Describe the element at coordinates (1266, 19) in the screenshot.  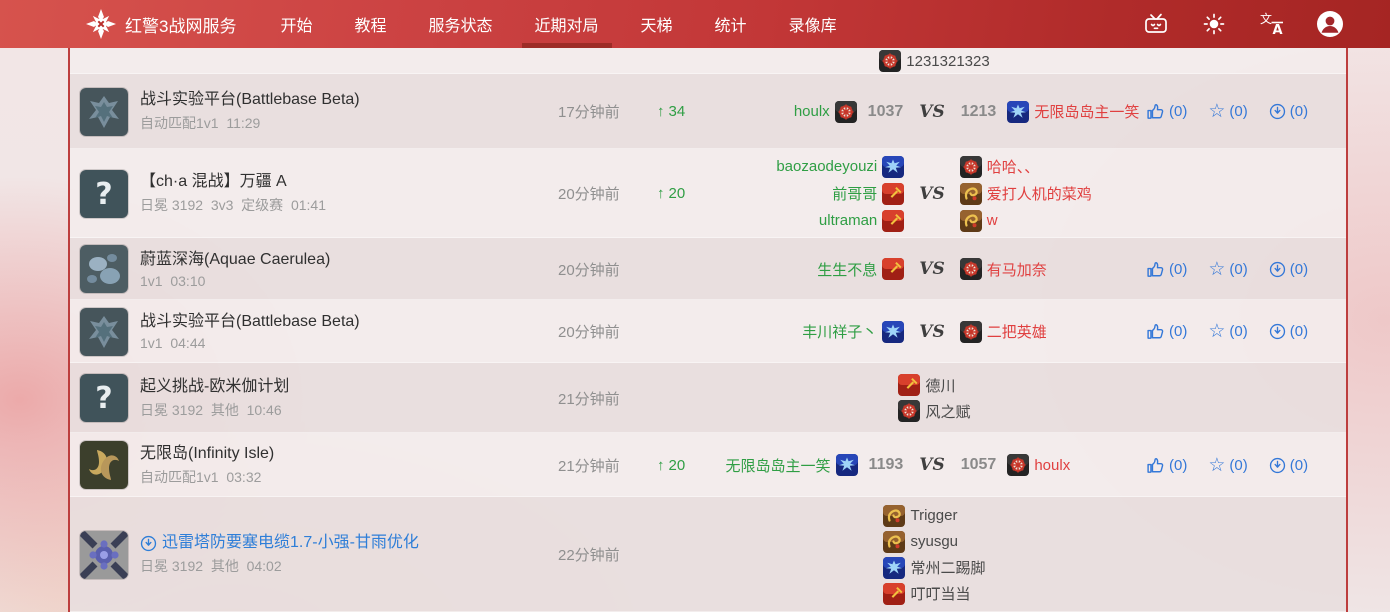
I see `svg-text: 文` at that location.